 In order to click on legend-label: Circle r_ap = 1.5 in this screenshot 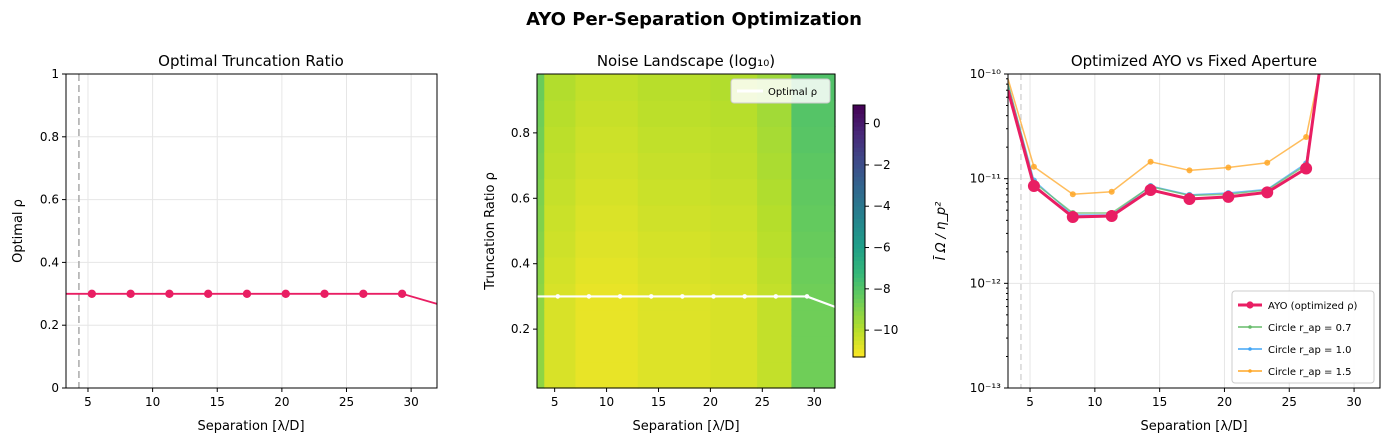, I will do `click(1310, 372)`.